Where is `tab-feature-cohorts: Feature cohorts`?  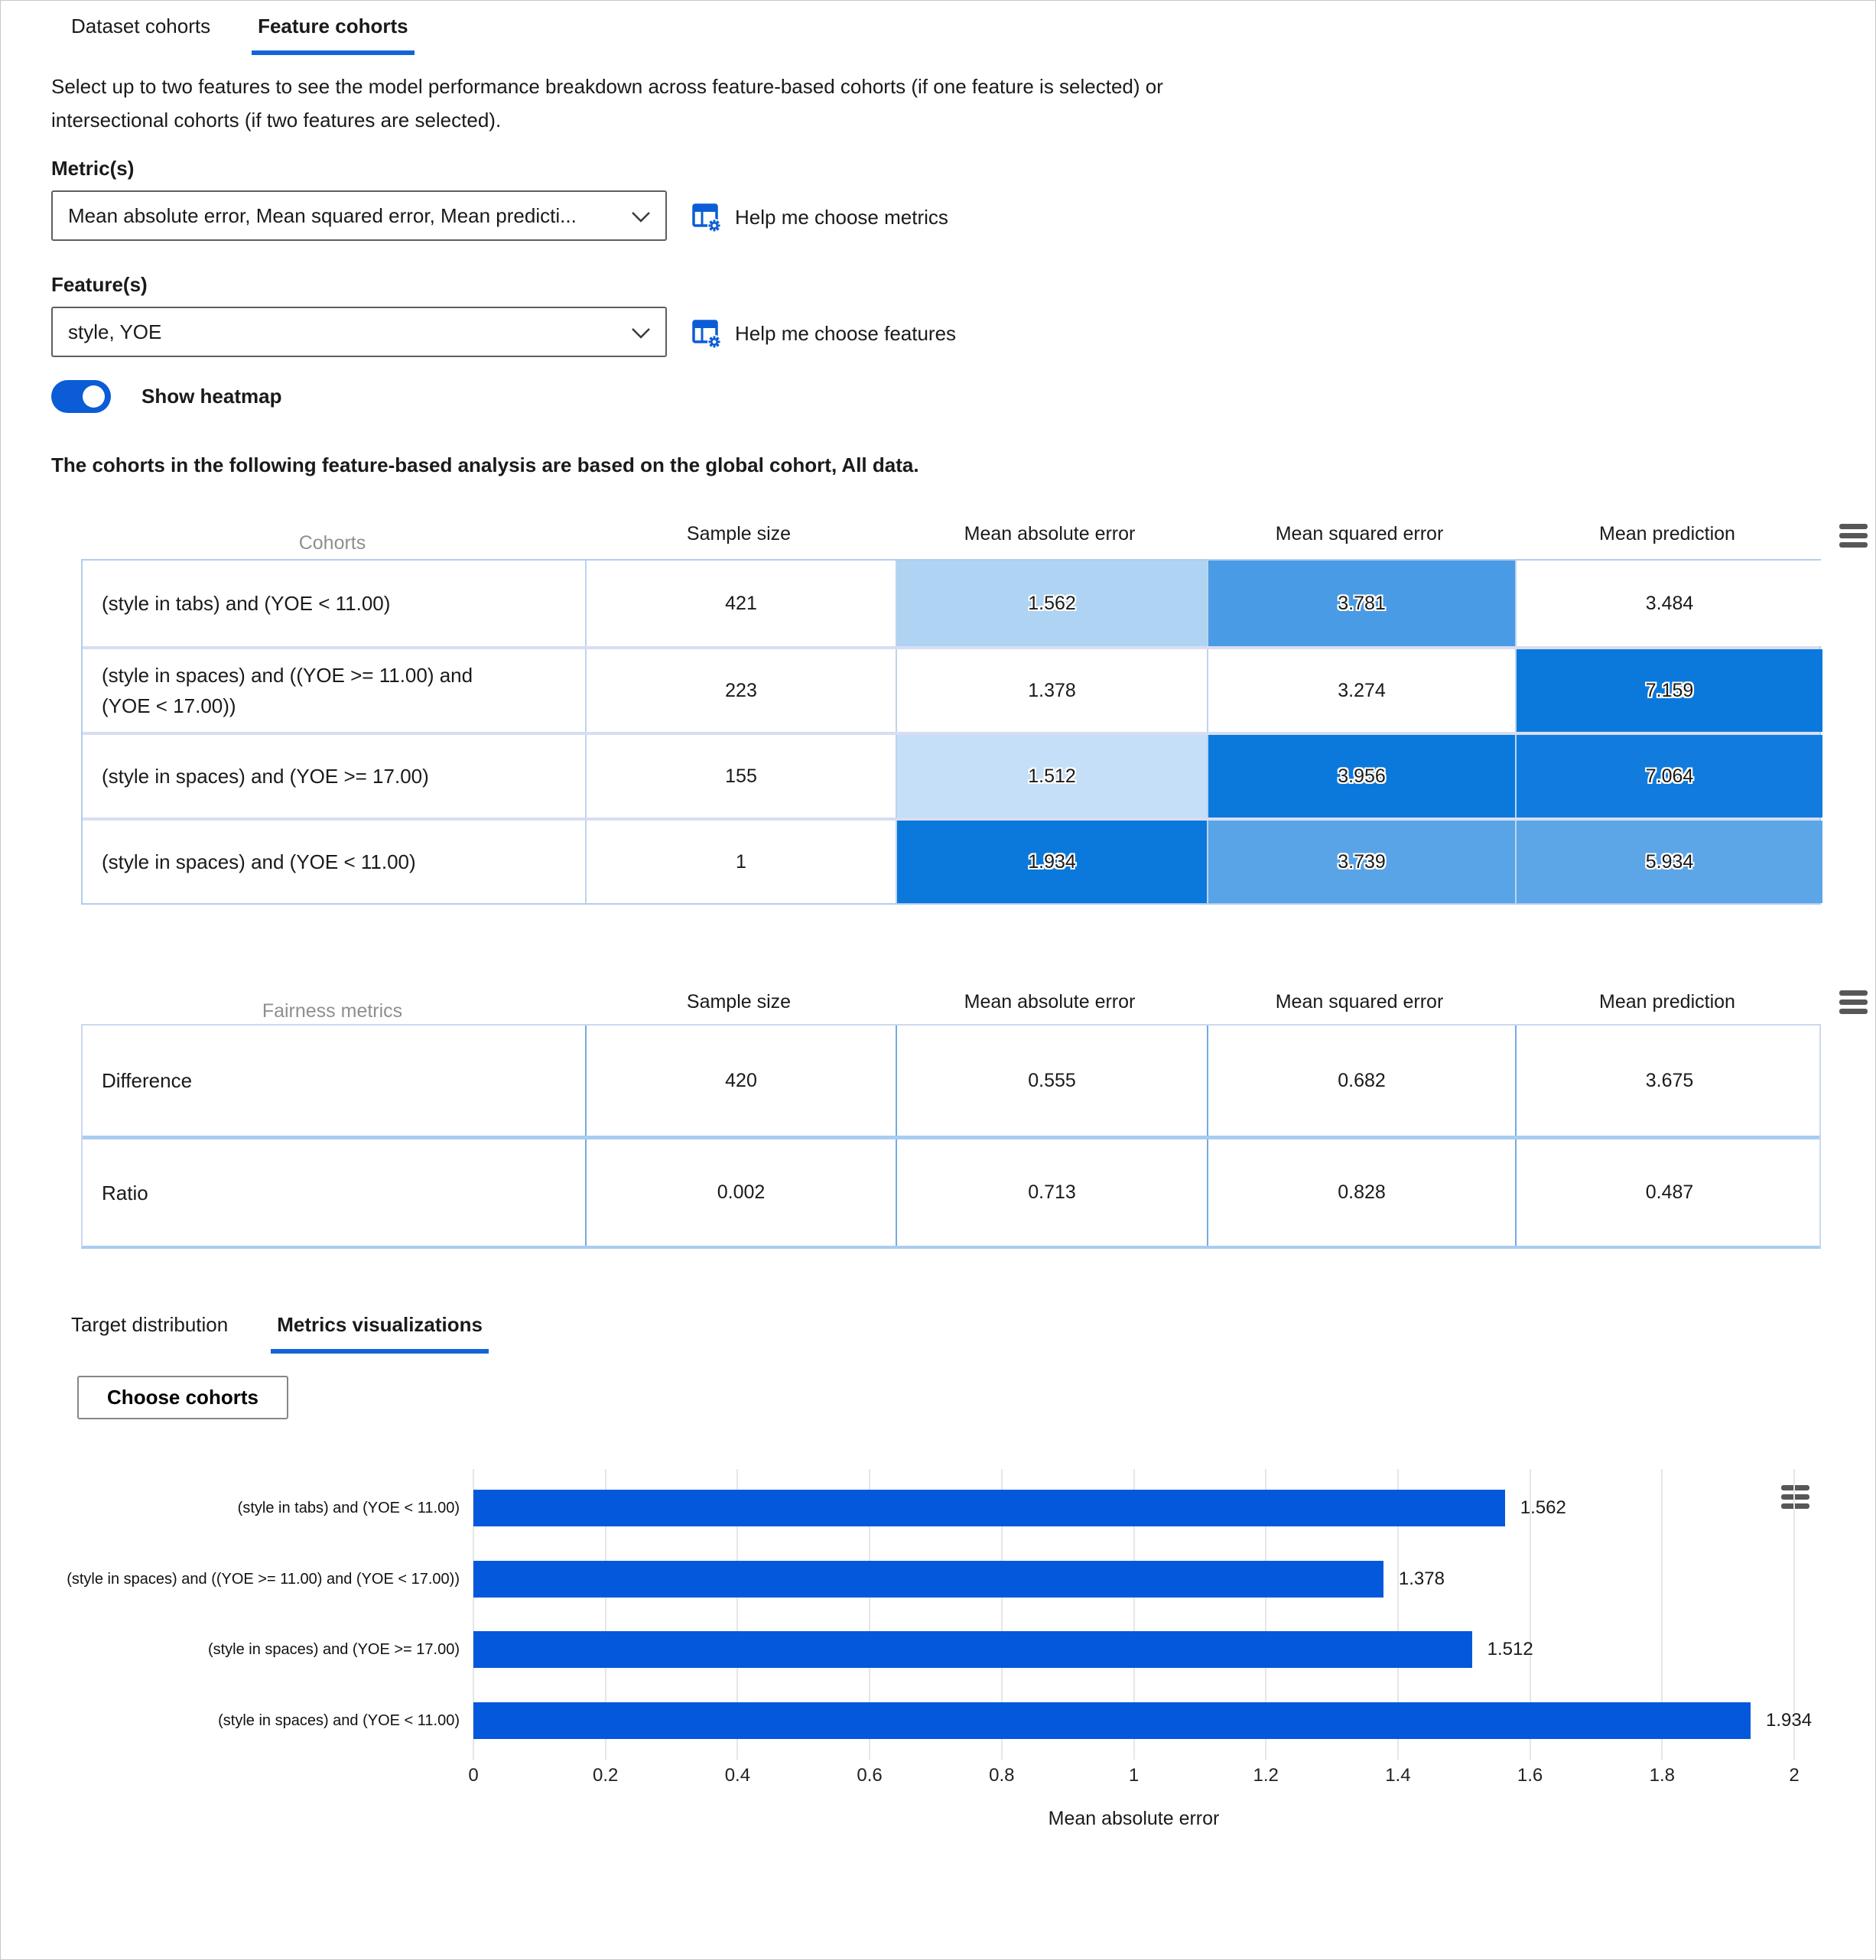
tab-feature-cohorts: Feature cohorts is located at coordinates (333, 29).